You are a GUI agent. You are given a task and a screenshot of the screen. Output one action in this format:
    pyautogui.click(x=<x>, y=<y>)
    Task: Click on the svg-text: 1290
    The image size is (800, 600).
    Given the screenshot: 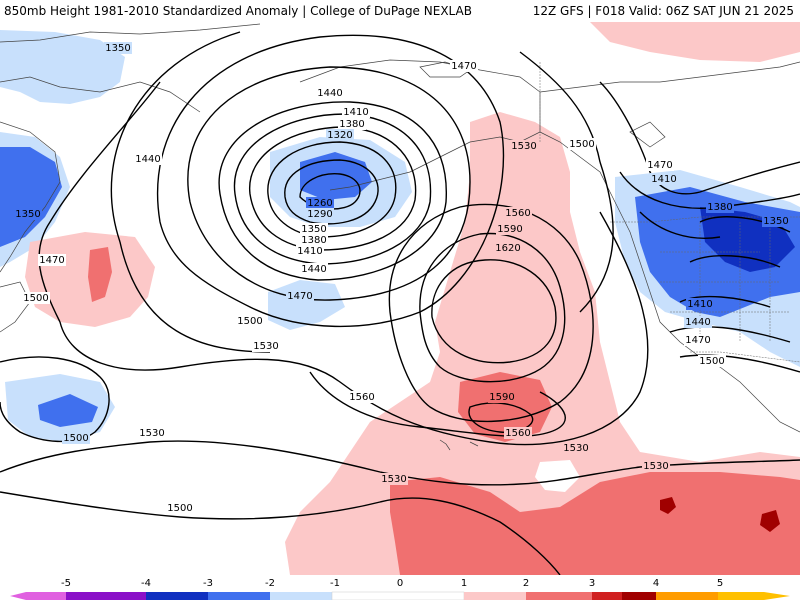 What is the action you would take?
    pyautogui.click(x=319, y=214)
    